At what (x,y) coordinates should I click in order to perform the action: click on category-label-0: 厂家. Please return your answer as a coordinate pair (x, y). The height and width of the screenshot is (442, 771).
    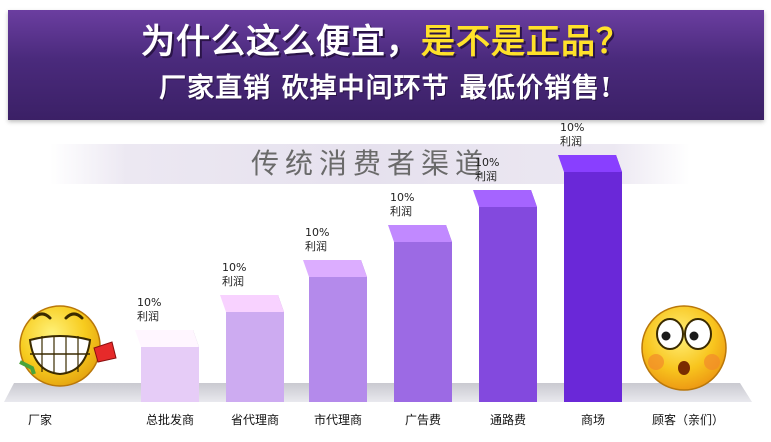
    Looking at the image, I should click on (40, 419).